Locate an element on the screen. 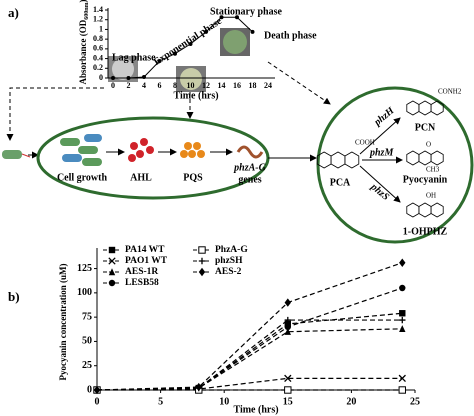  enzyme: phzH is located at coordinates (385, 117).